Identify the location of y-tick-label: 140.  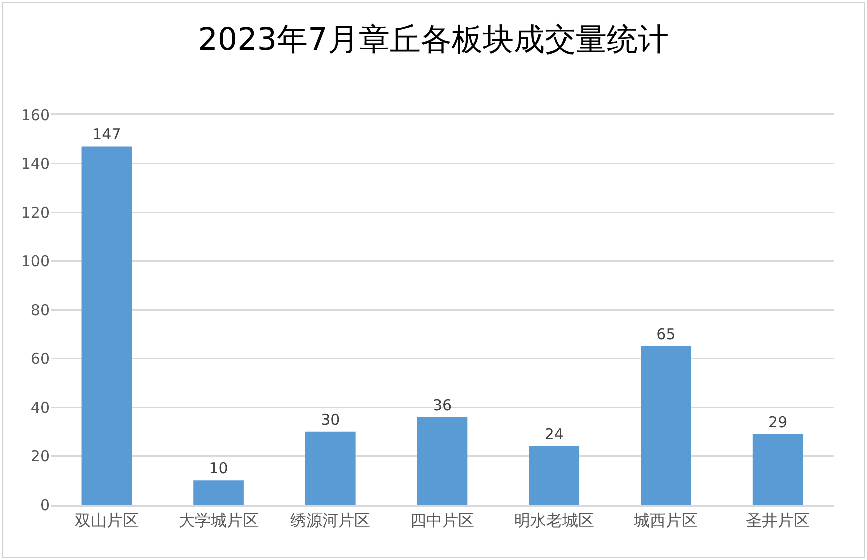
(35, 164).